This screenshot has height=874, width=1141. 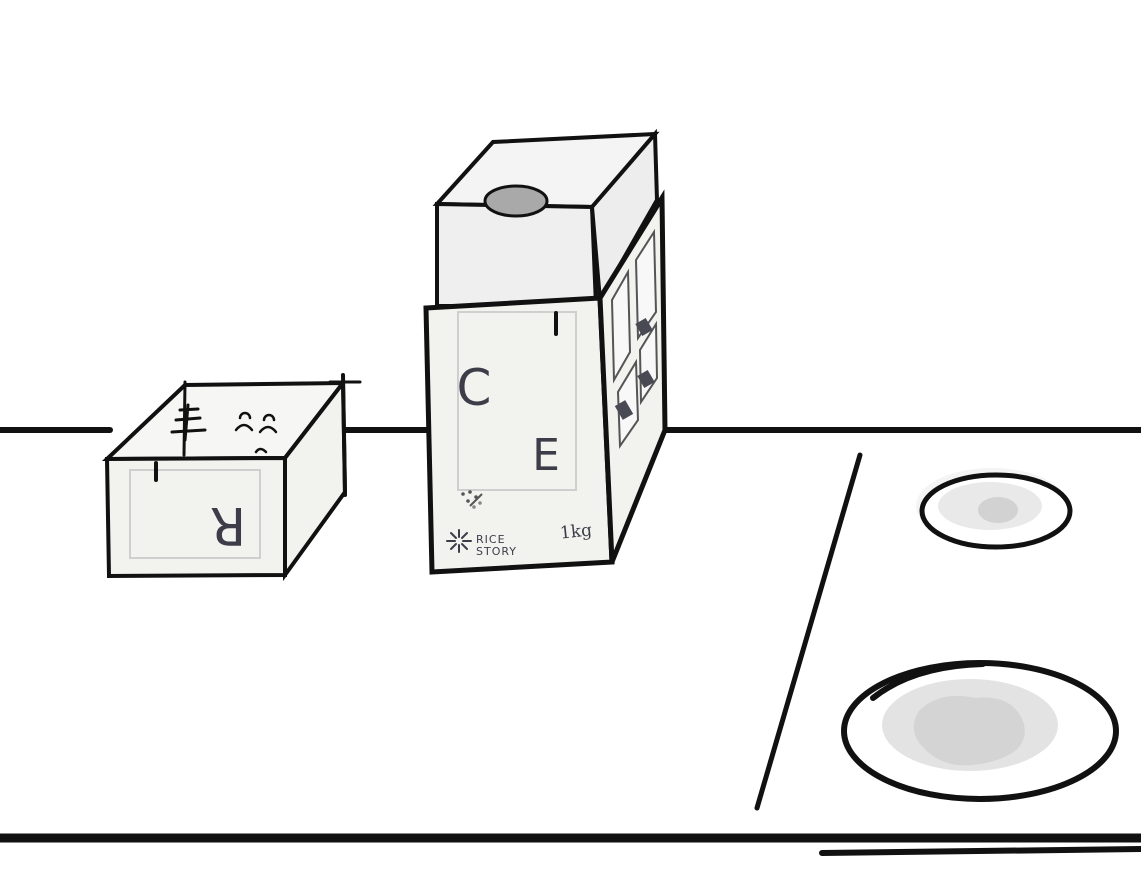 What do you see at coordinates (994, 509) in the screenshot?
I see `small-plate` at bounding box center [994, 509].